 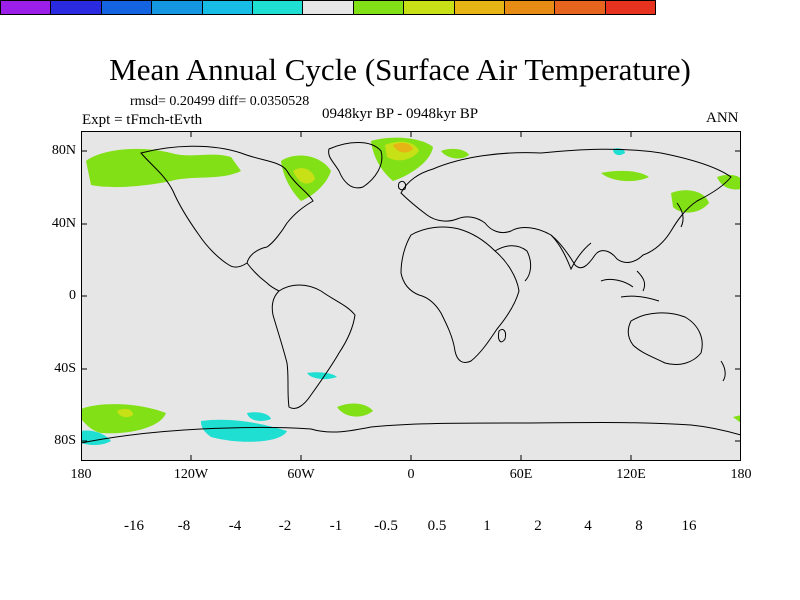 What do you see at coordinates (301, 474) in the screenshot?
I see `lon-label: 60W` at bounding box center [301, 474].